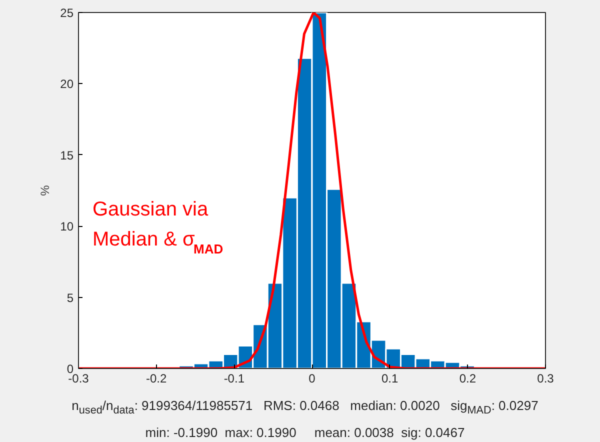 Image resolution: width=600 pixels, height=442 pixels. Describe the element at coordinates (389, 379) in the screenshot. I see `x-tick-label: 0.1` at that location.